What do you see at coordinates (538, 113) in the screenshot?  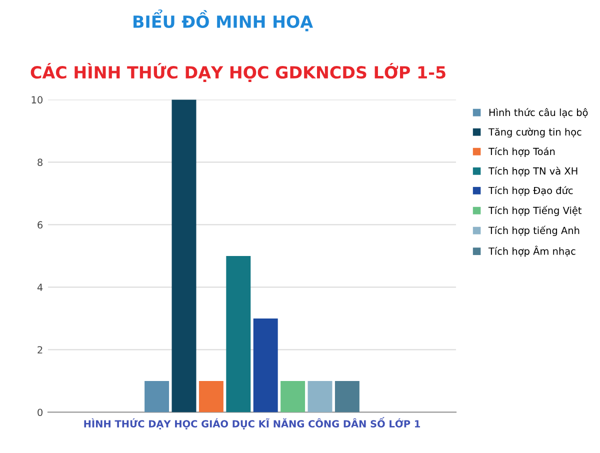 I see `legend-label: Hình thức câu lạc bộ` at bounding box center [538, 113].